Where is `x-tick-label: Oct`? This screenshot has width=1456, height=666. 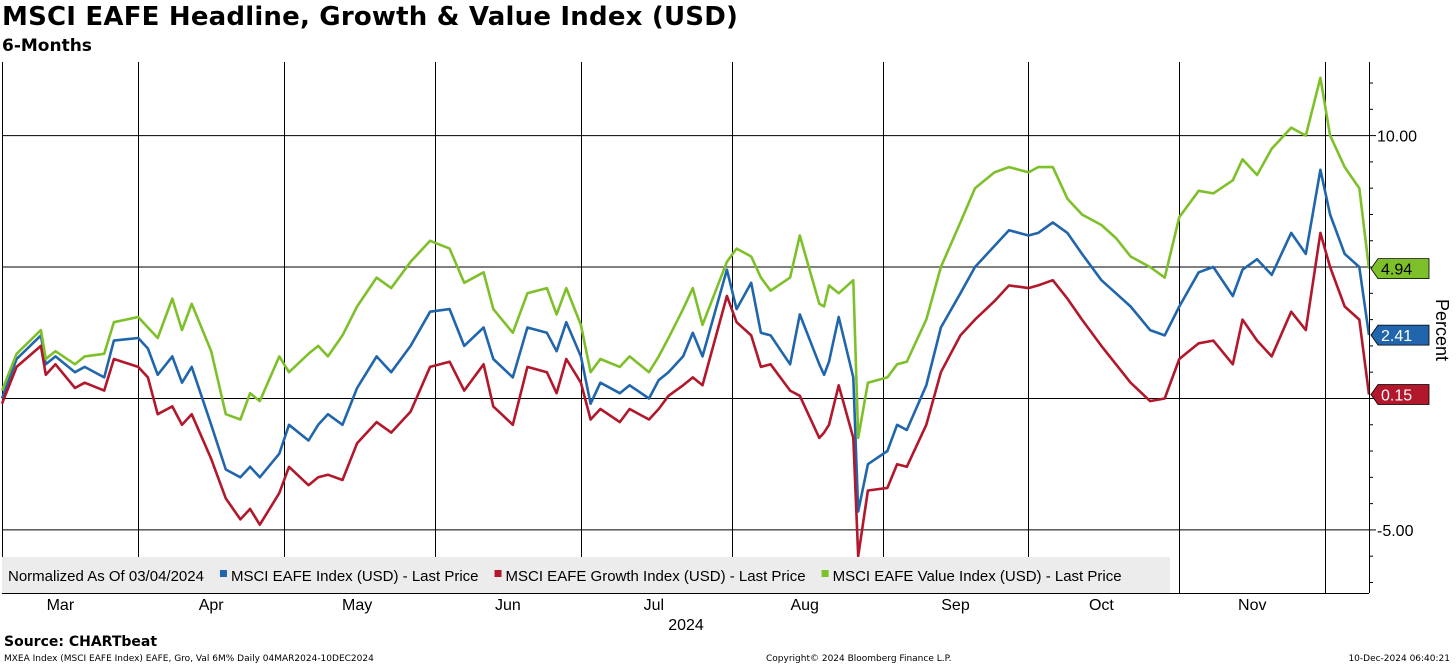 x-tick-label: Oct is located at coordinates (1101, 605).